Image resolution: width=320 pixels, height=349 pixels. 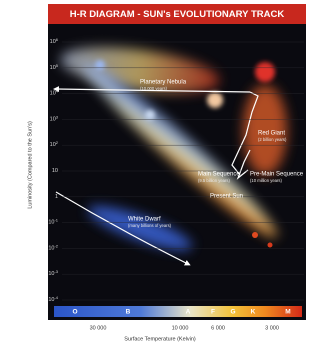 What do you see at coordinates (160, 339) in the screenshot?
I see `x-axis-title: Surface Temperature (Kelvin)` at bounding box center [160, 339].